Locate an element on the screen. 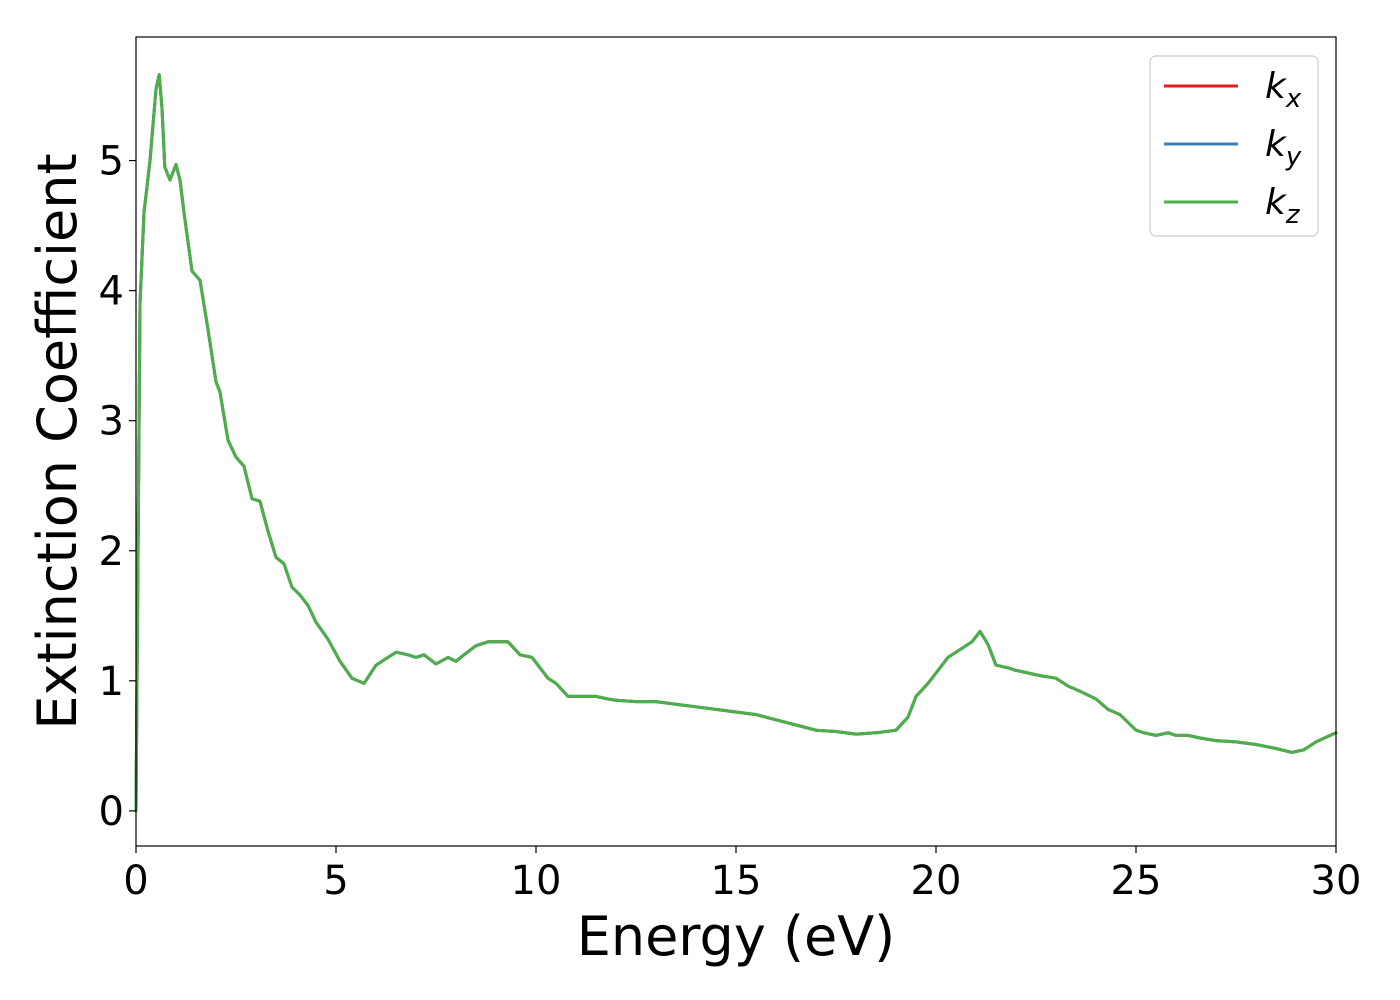 The height and width of the screenshot is (1000, 1400). y-tick-label: 4 is located at coordinates (111, 292).